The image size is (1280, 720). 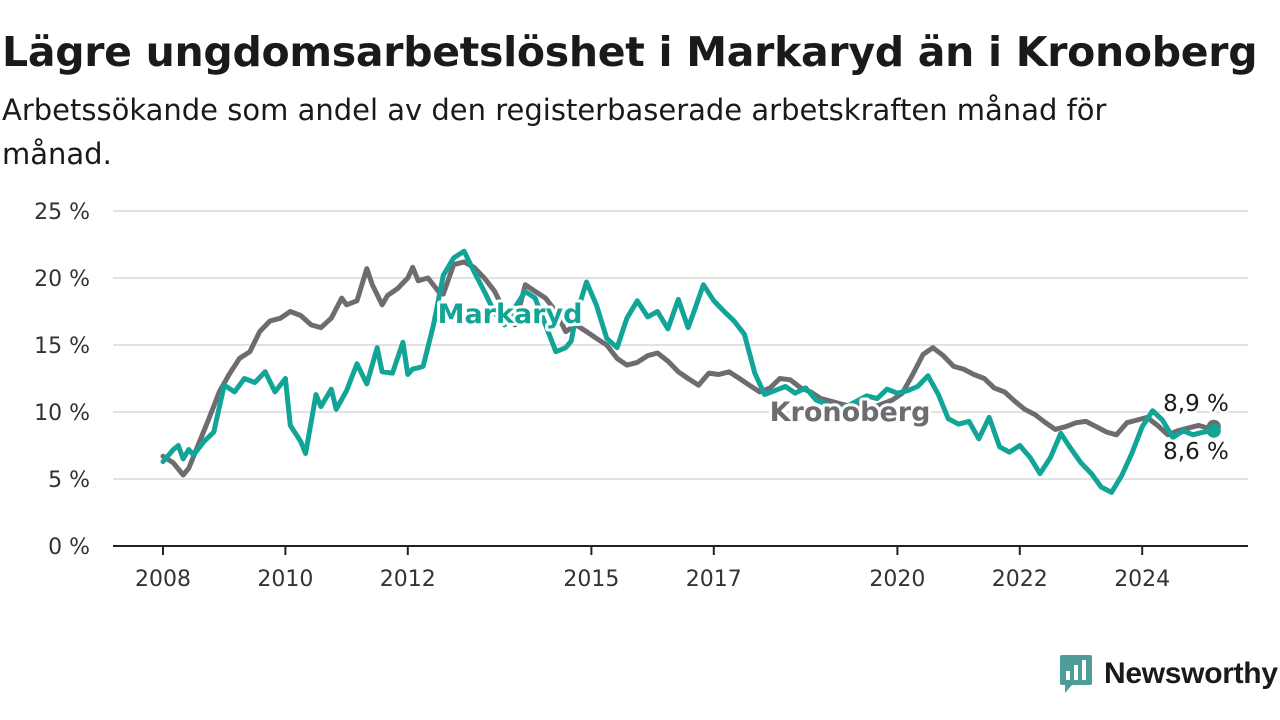 I want to click on y-tick-label: 25 %, so click(x=62, y=212).